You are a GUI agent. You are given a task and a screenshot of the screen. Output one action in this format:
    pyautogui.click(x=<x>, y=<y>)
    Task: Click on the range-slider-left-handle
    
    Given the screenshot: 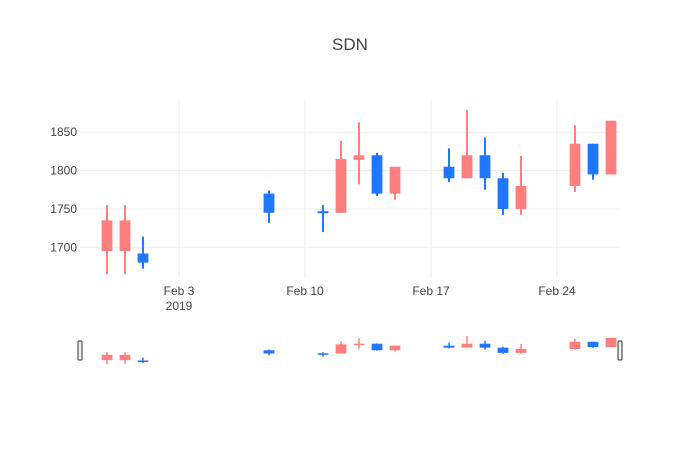 What is the action you would take?
    pyautogui.click(x=80, y=350)
    